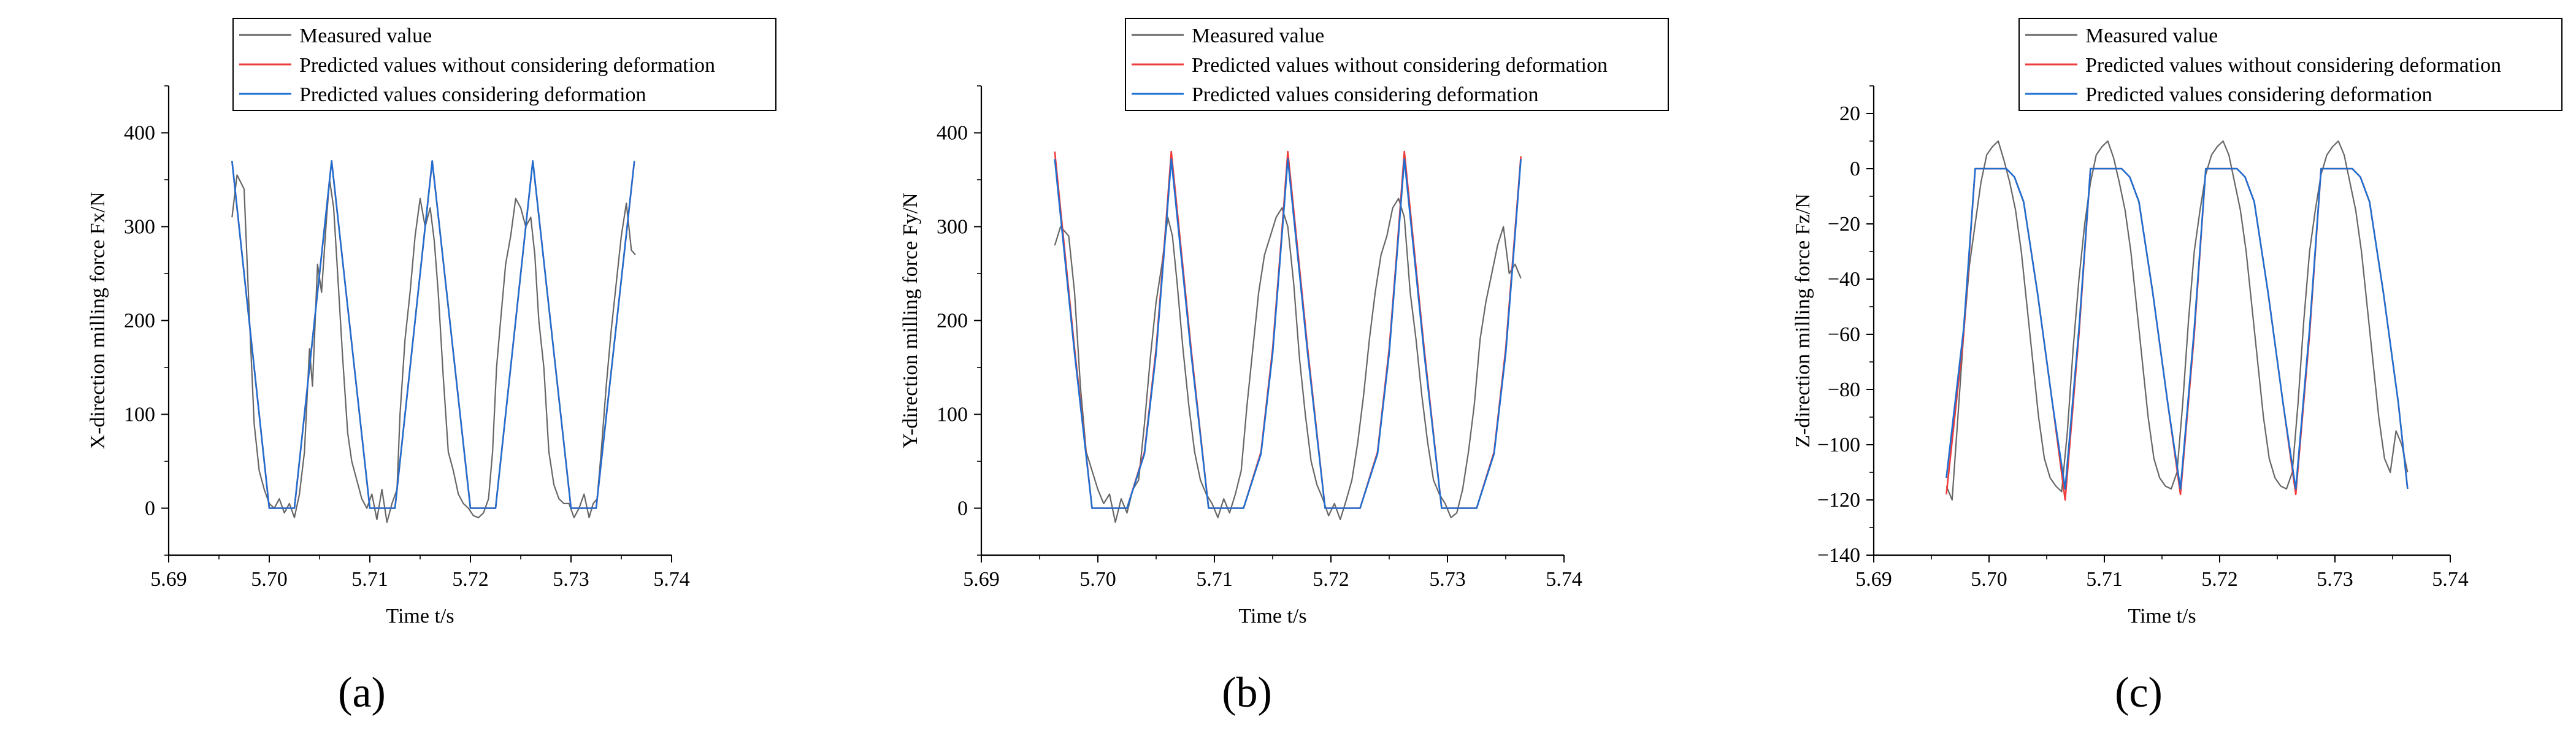 The image size is (2576, 741). Describe the element at coordinates (910, 321) in the screenshot. I see `y-axis-label: Y-direction milling force Fy/N` at that location.